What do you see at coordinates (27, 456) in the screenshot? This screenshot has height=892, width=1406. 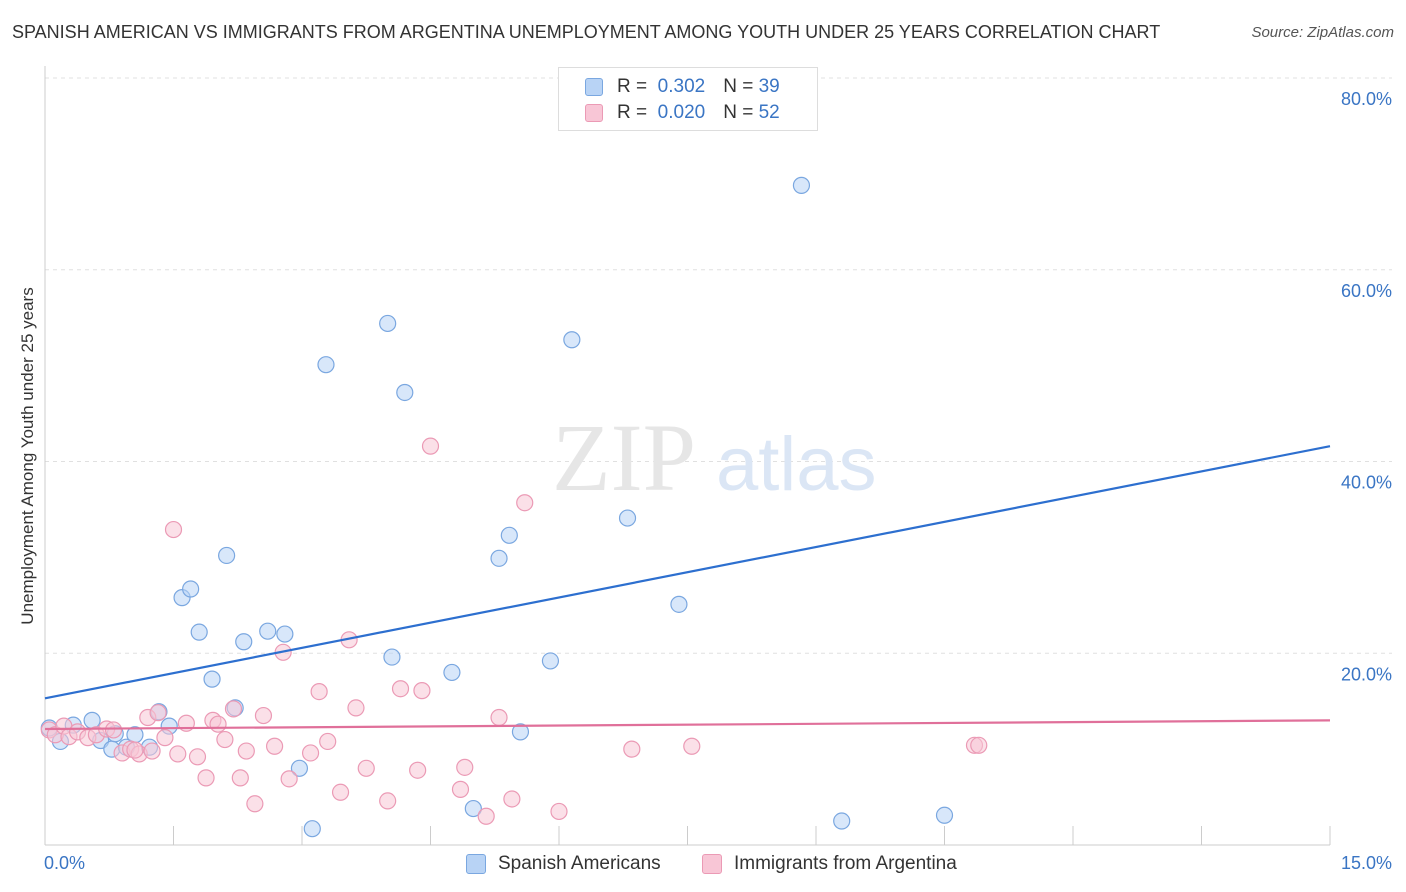 I see `y-axis-label: Unemployment Among Youth under 25 years` at bounding box center [27, 456].